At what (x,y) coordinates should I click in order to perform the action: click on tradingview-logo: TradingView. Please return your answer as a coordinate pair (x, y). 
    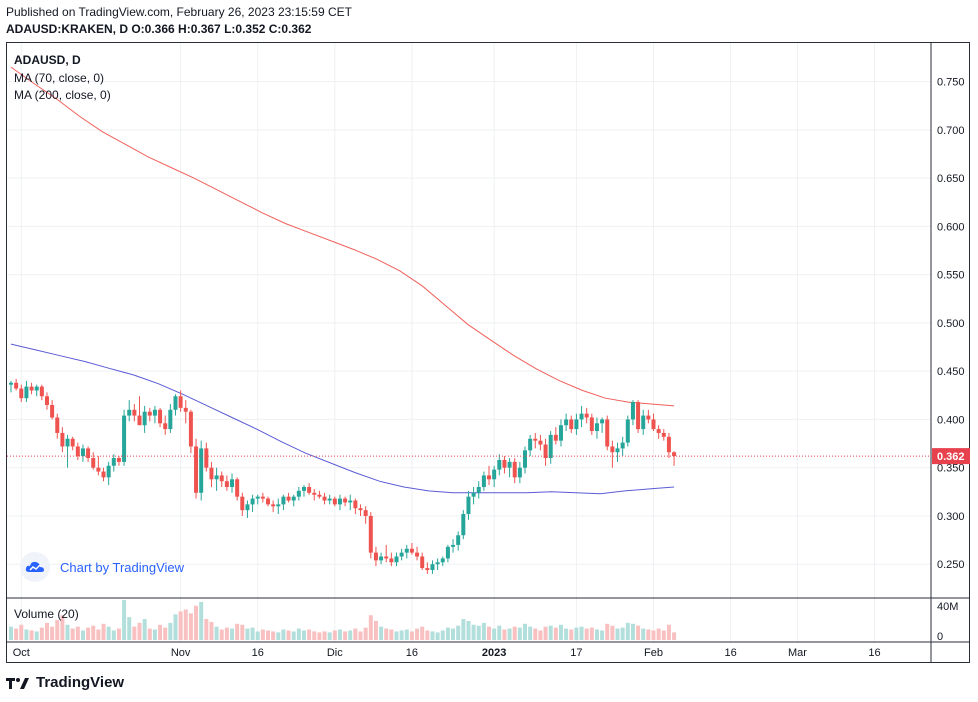
    Looking at the image, I should click on (65, 682).